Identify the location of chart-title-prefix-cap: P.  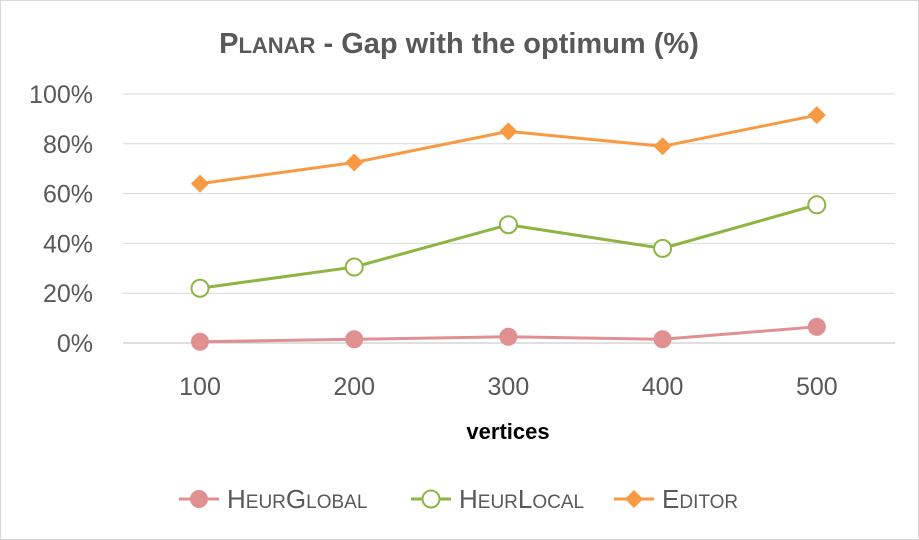
(228, 44).